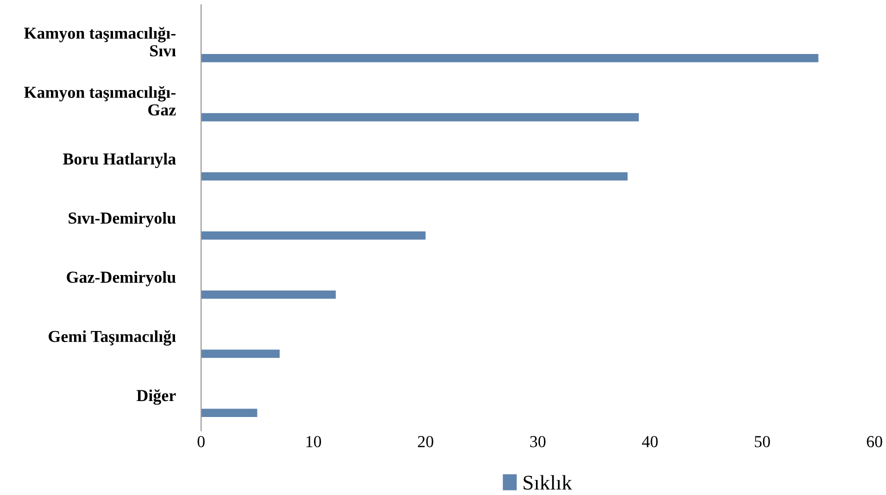 This screenshot has width=886, height=495. What do you see at coordinates (121, 278) in the screenshot?
I see `y-tick-label: Gaz-Demiryolu` at bounding box center [121, 278].